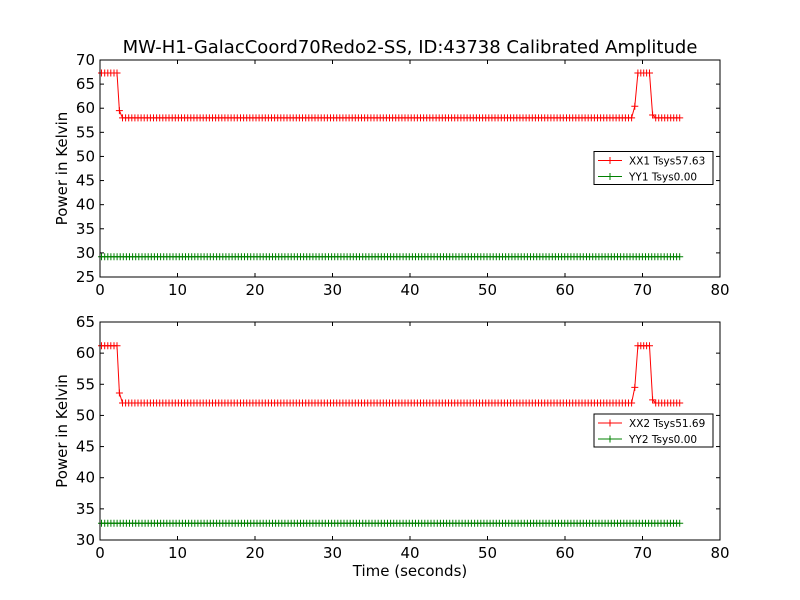 The image size is (800, 600). Describe the element at coordinates (85, 277) in the screenshot. I see `y-tick-label: 25` at that location.